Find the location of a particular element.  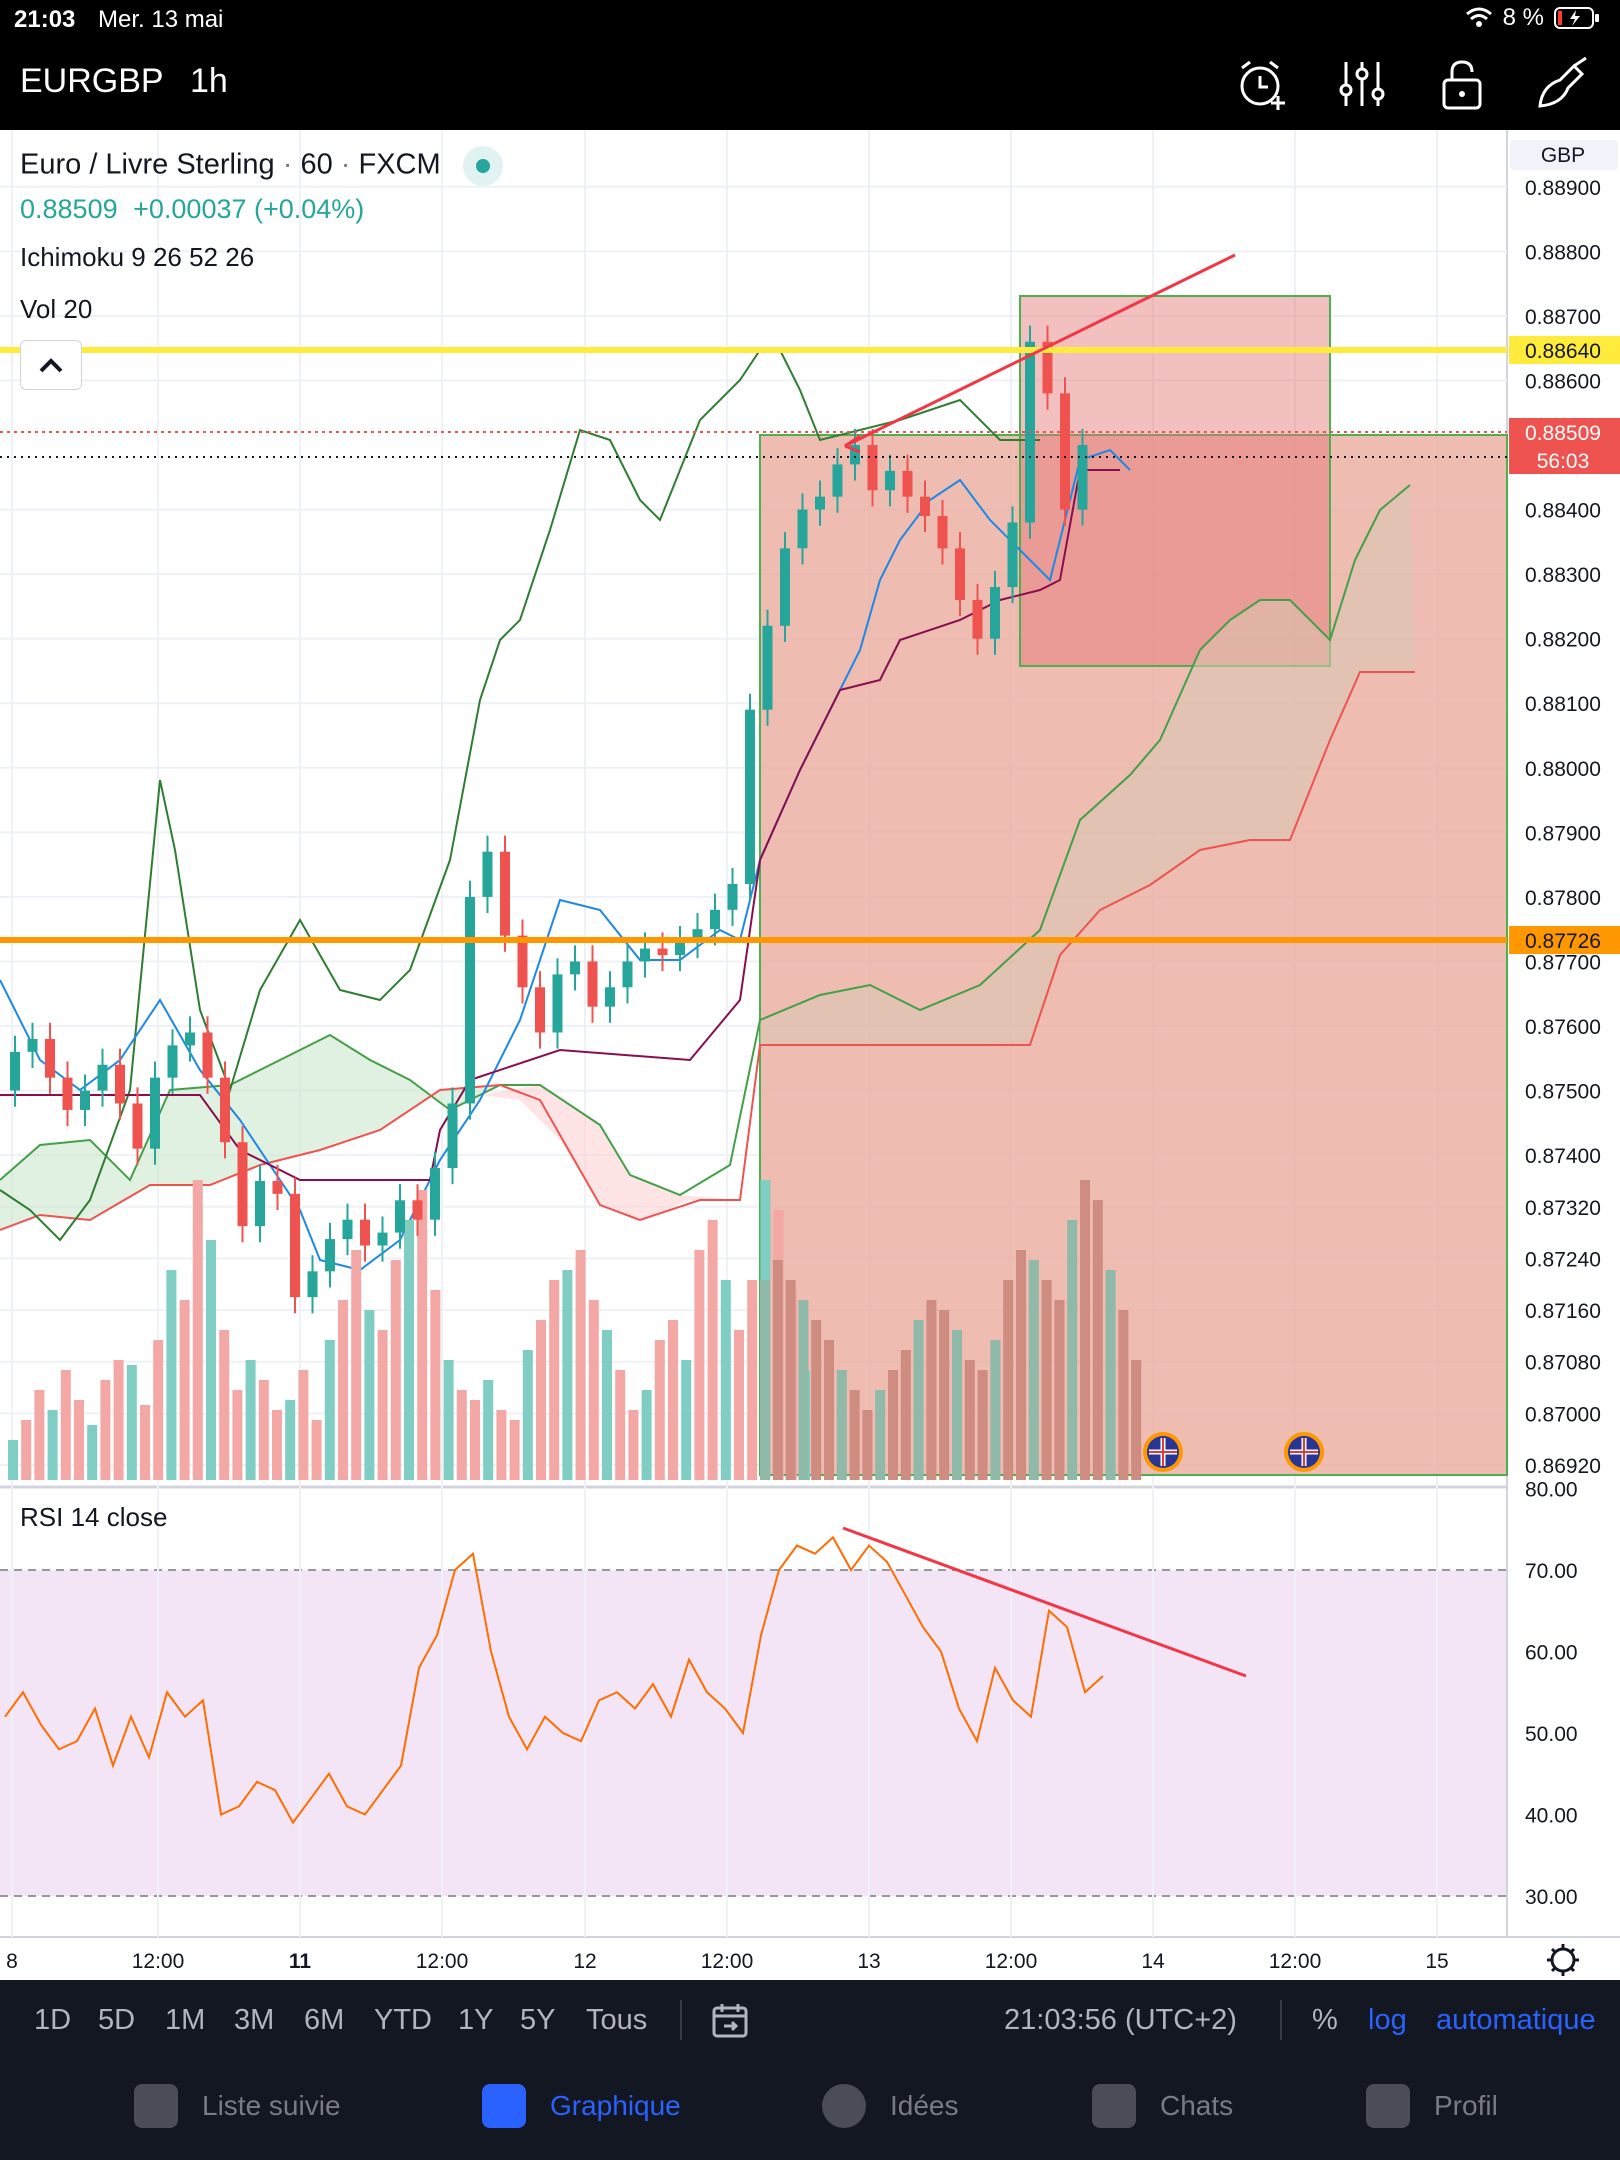

range-6m: 6M is located at coordinates (324, 2020).